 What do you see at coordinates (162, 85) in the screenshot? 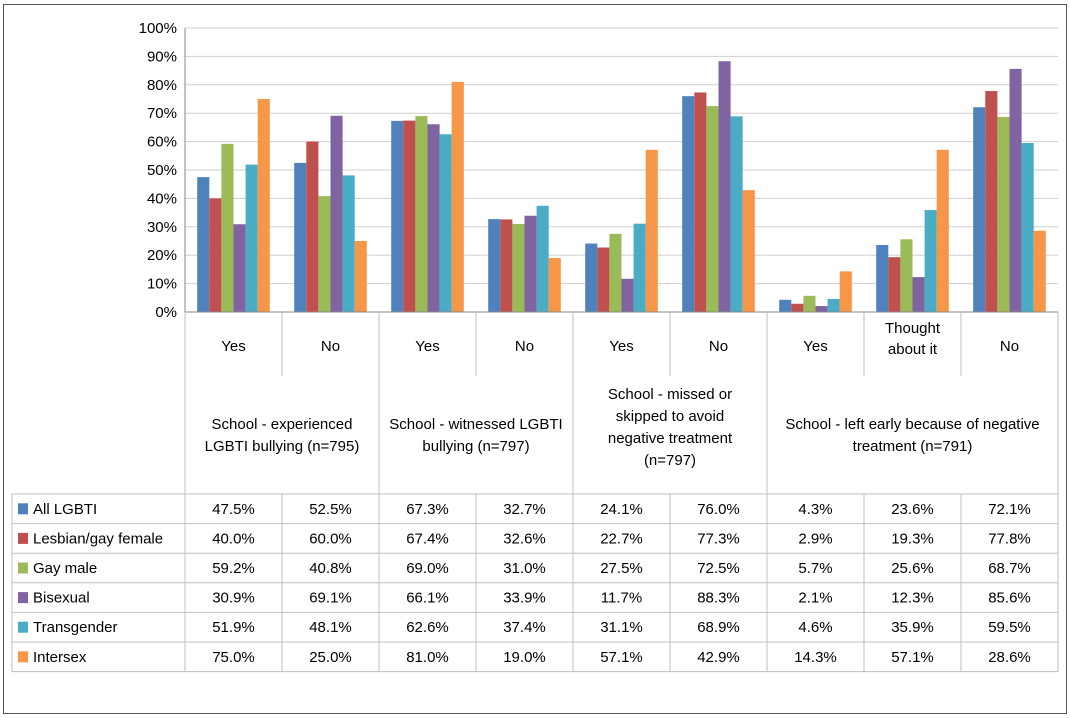
I see `y-tick-label: 80%` at bounding box center [162, 85].